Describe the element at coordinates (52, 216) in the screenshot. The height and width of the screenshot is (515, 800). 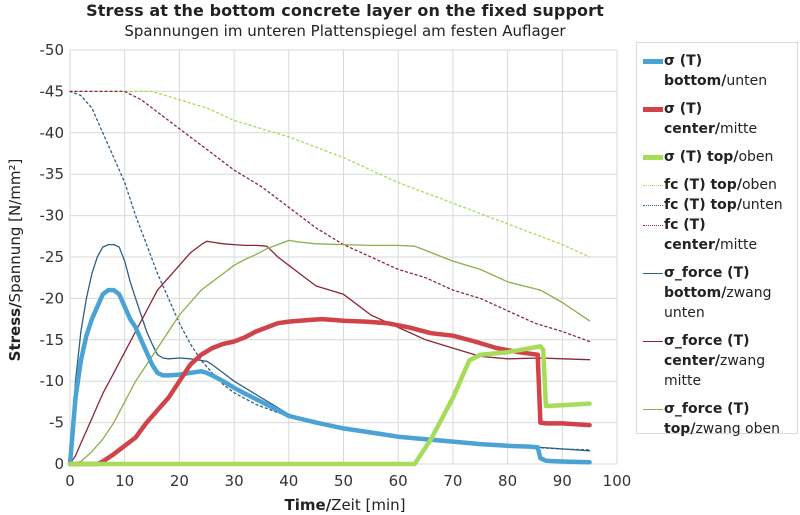
I see `y-tick-label: -30` at that location.